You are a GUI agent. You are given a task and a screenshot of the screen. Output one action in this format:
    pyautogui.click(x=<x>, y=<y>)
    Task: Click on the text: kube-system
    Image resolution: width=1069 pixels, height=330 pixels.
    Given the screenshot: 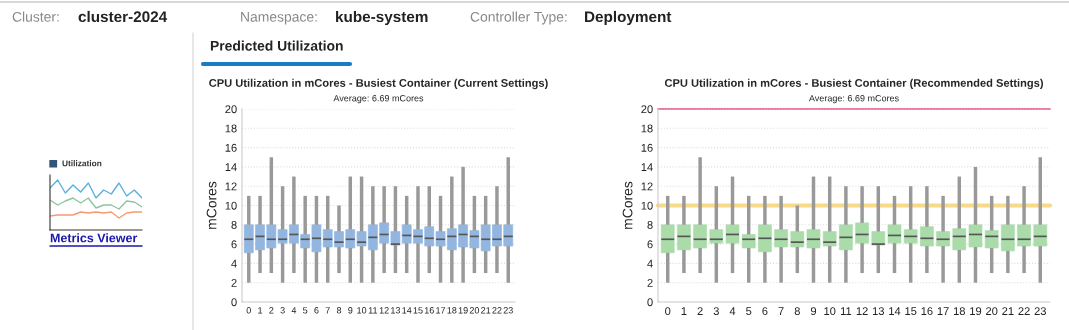 What is the action you would take?
    pyautogui.click(x=382, y=18)
    